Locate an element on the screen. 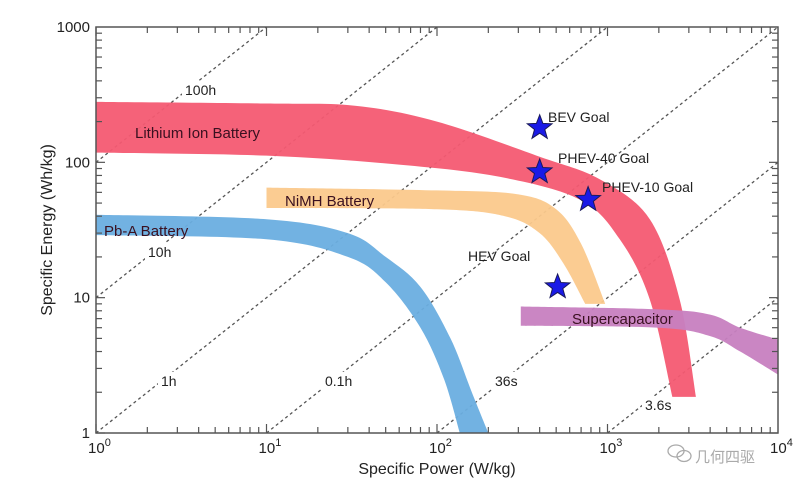 Image resolution: width=800 pixels, height=490 pixels. x-tick-label: 10⁴ is located at coordinates (781, 447).